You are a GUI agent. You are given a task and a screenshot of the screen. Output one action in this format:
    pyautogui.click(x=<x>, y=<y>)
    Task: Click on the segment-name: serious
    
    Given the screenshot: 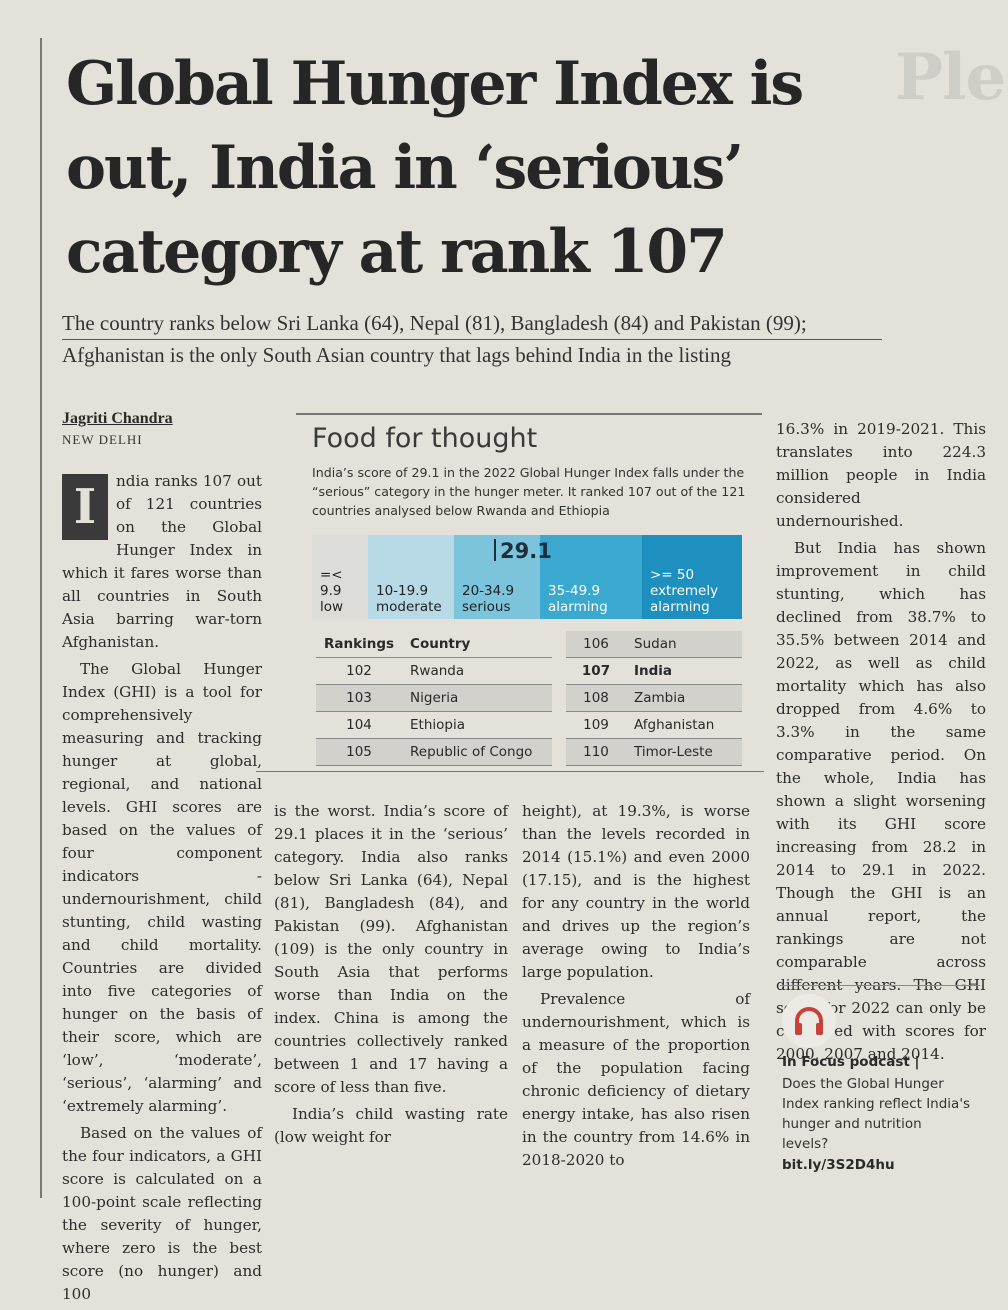 What is the action you would take?
    pyautogui.click(x=486, y=607)
    